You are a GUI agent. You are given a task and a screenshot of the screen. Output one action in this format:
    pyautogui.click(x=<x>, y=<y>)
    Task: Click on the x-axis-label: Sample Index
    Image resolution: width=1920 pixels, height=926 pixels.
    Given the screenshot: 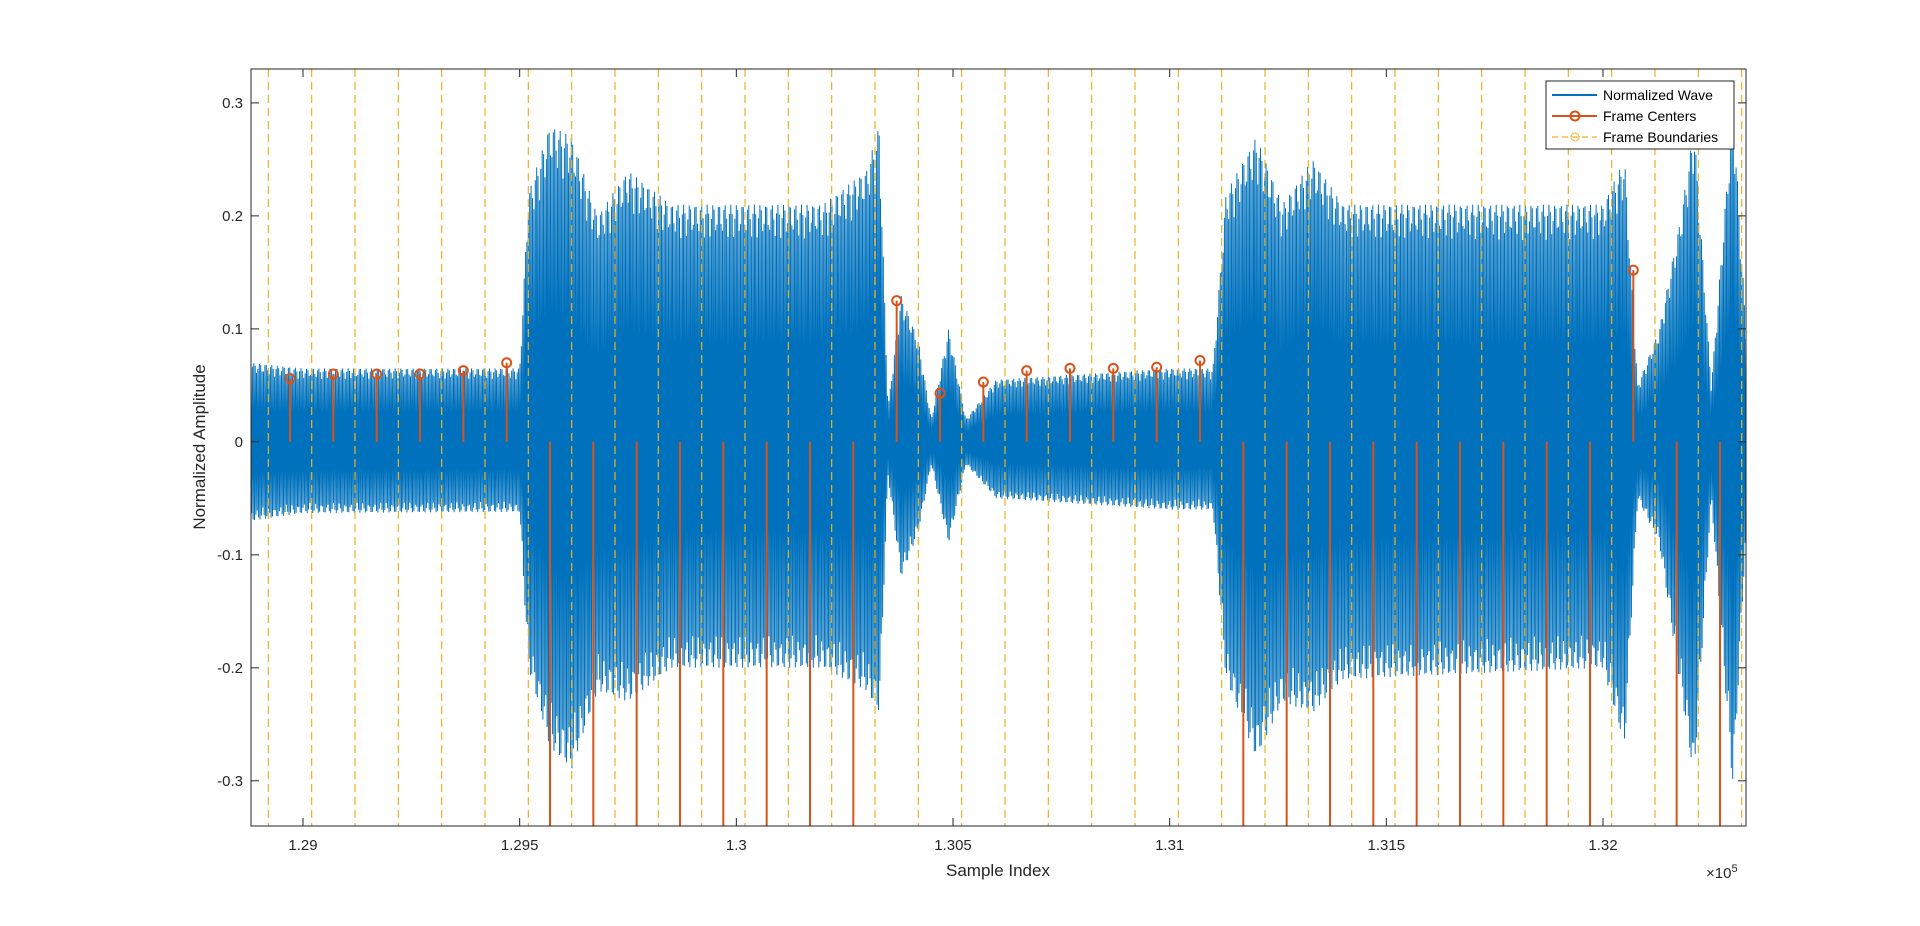 What is the action you would take?
    pyautogui.click(x=998, y=870)
    